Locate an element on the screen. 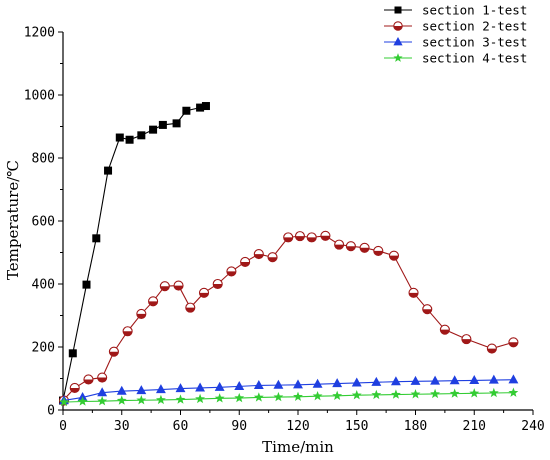 This screenshot has height=460, width=550. legend-item: section 4-test is located at coordinates (455, 58).